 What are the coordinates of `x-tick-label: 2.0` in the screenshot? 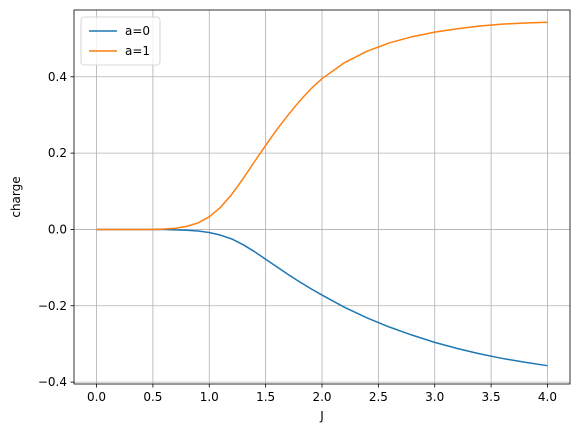 It's located at (321, 397).